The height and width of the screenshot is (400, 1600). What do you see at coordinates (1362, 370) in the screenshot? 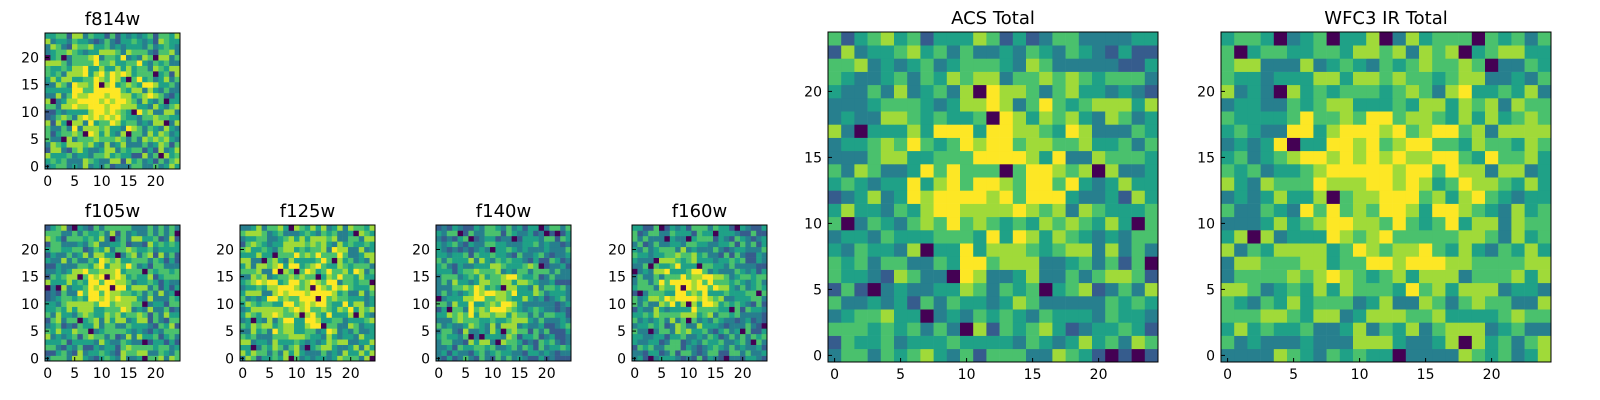
I see `x-axis-ticks: 0 5 10 15 20` at bounding box center [1362, 370].